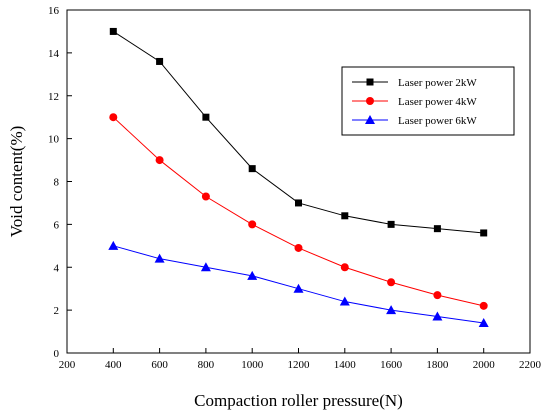 The height and width of the screenshot is (416, 550). I want to click on y-tick-label: 14, so click(54, 54).